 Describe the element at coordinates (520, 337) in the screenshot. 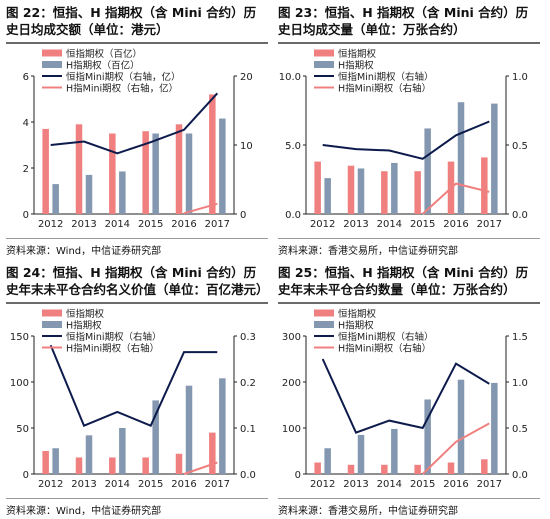

I see `y-tick-label-right: 1.5` at that location.